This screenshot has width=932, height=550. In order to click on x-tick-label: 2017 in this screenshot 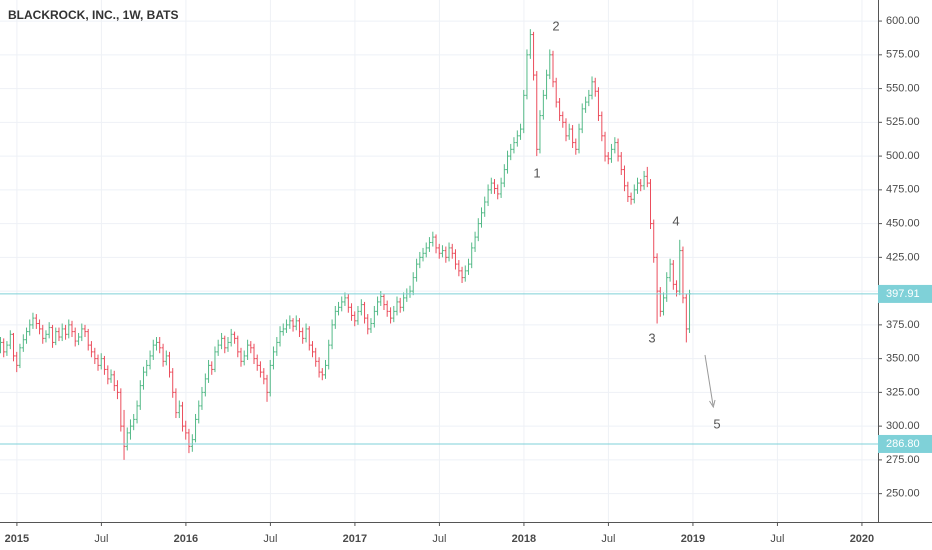, I will do `click(355, 539)`.